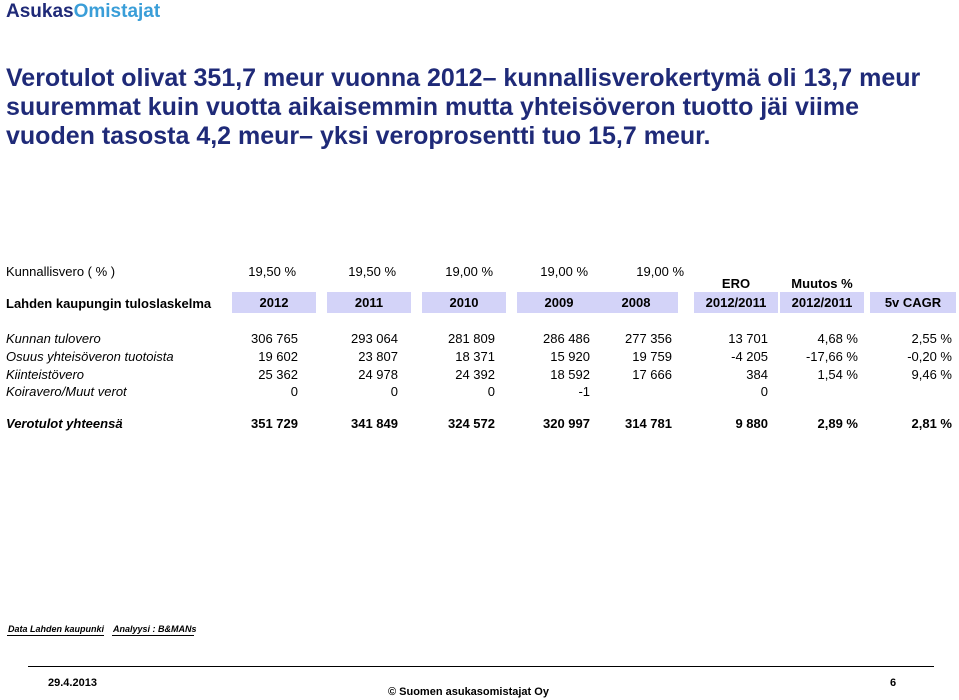  Describe the element at coordinates (570, 374) in the screenshot. I see `cell-2009: 18 592` at that location.